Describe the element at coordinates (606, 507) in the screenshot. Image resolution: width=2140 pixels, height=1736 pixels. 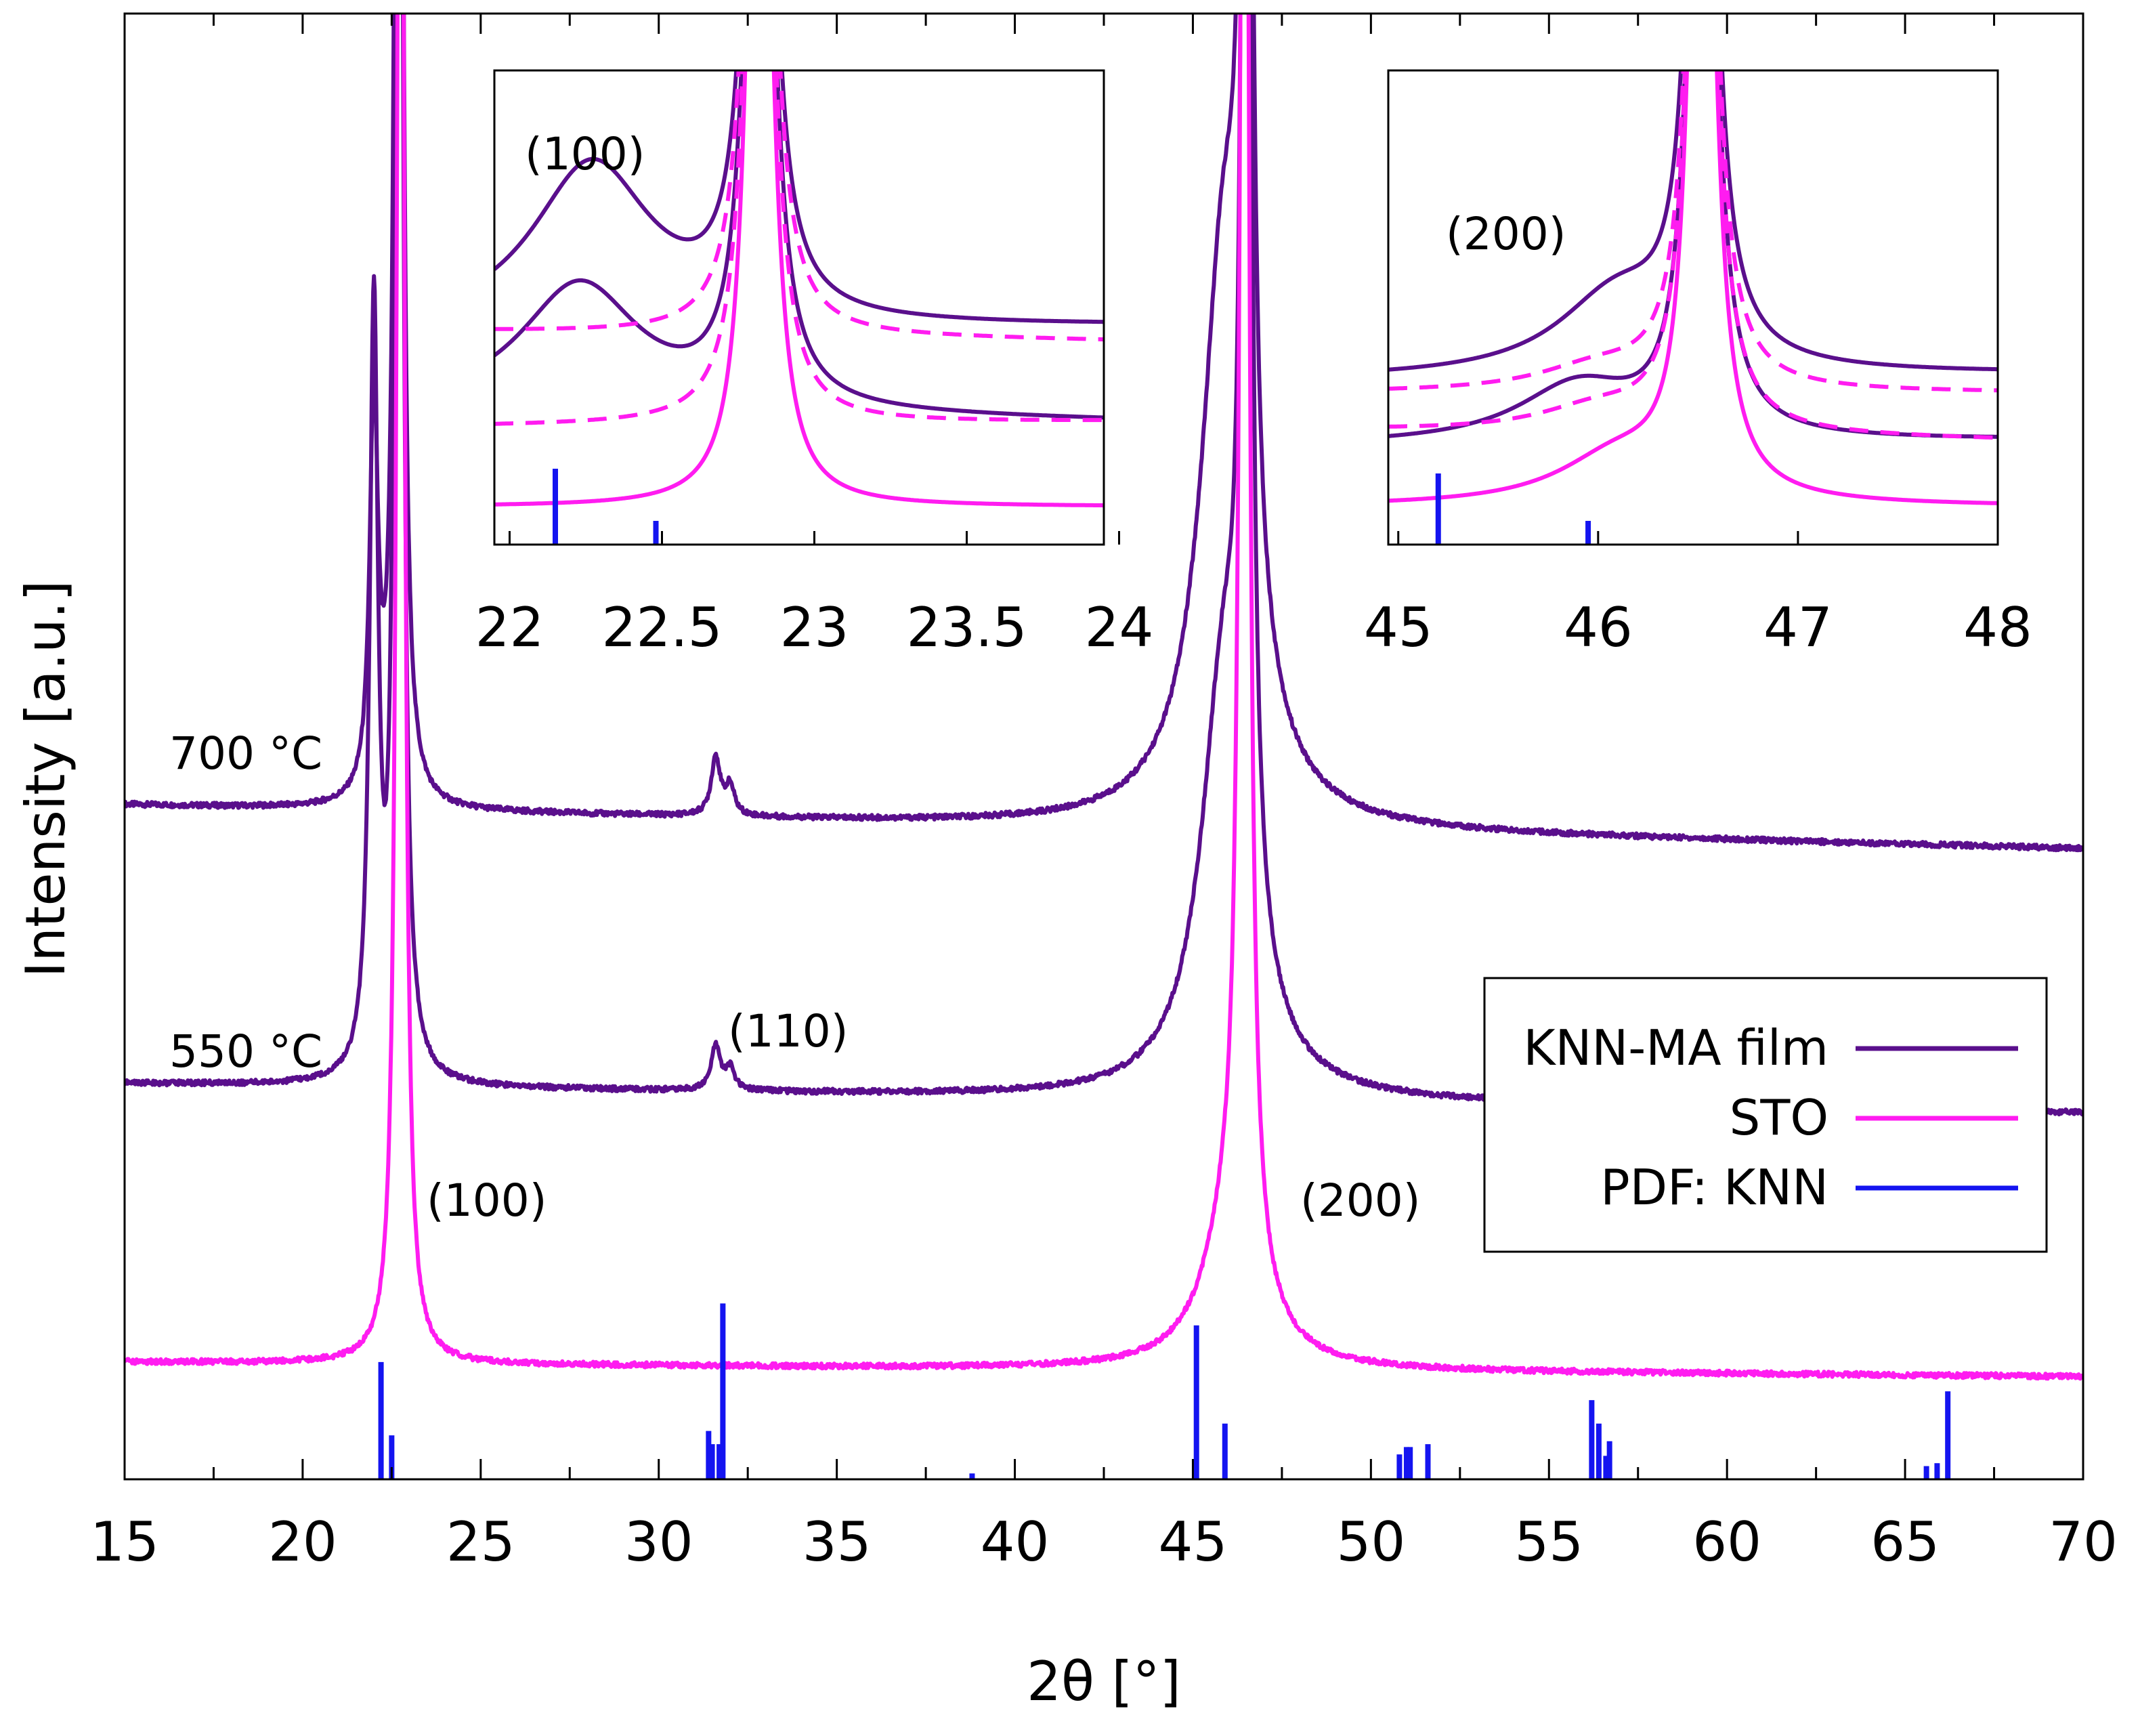
I see `inset-100-pdf-sticks` at that location.